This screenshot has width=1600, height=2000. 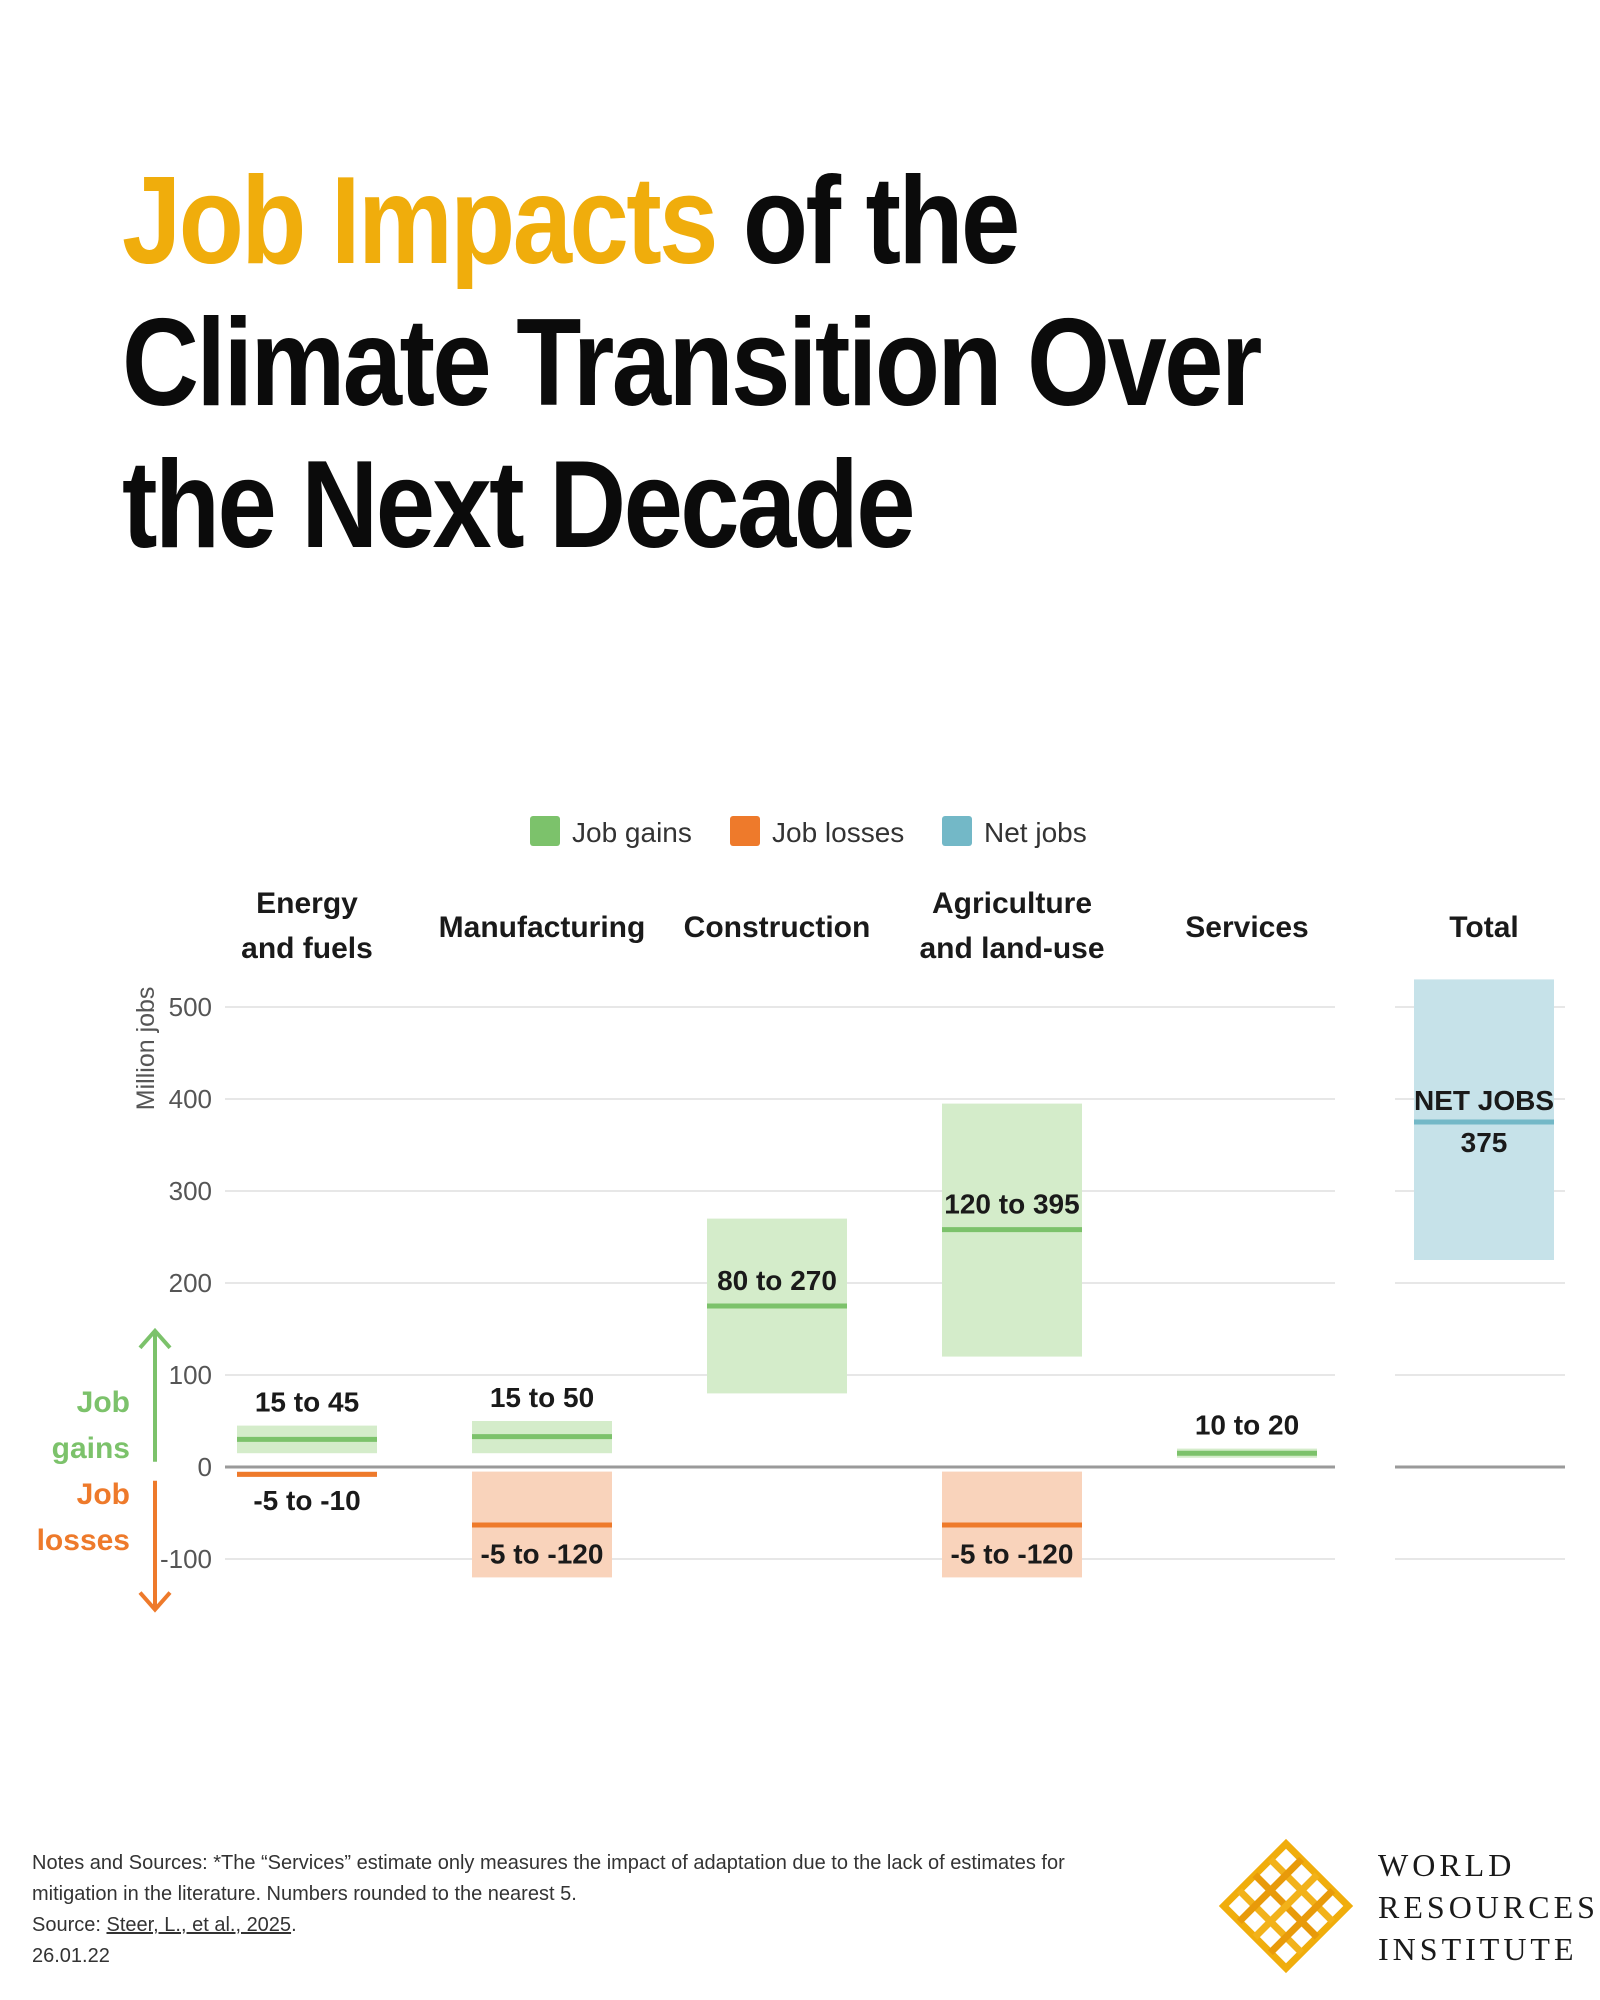 What do you see at coordinates (103, 1494) in the screenshot?
I see `losses-side-label: Job` at bounding box center [103, 1494].